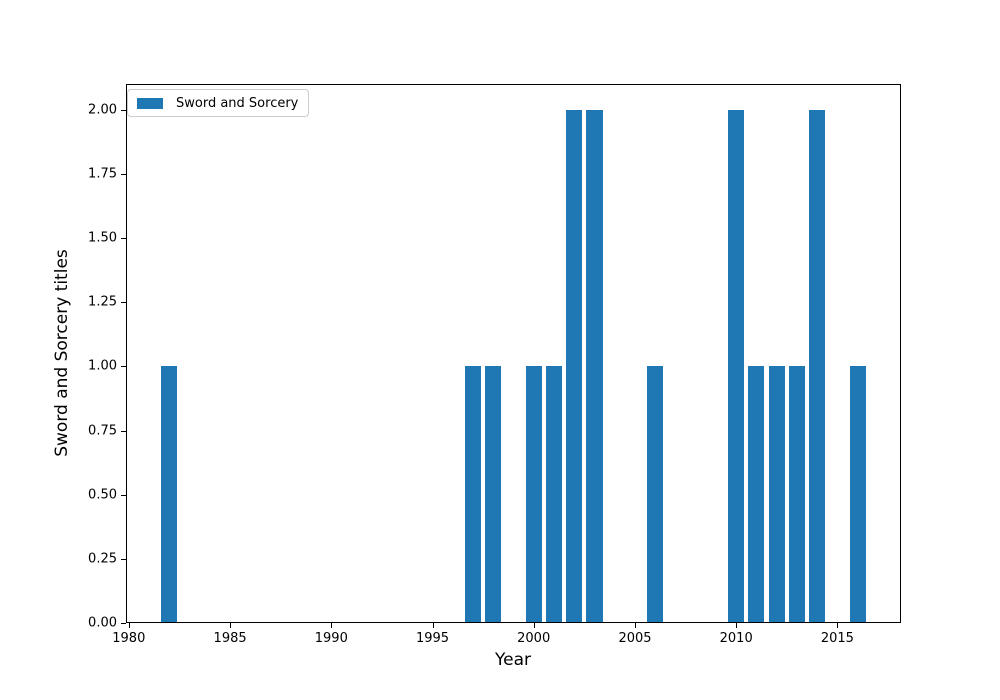  Describe the element at coordinates (102, 302) in the screenshot. I see `y-tick-label-1.25: 1.25` at that location.